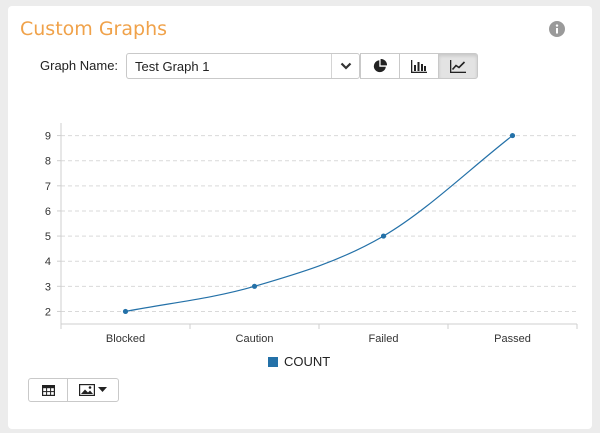 This screenshot has width=600, height=433. What do you see at coordinates (243, 66) in the screenshot?
I see `graph-name-select: Test Graph 1` at bounding box center [243, 66].